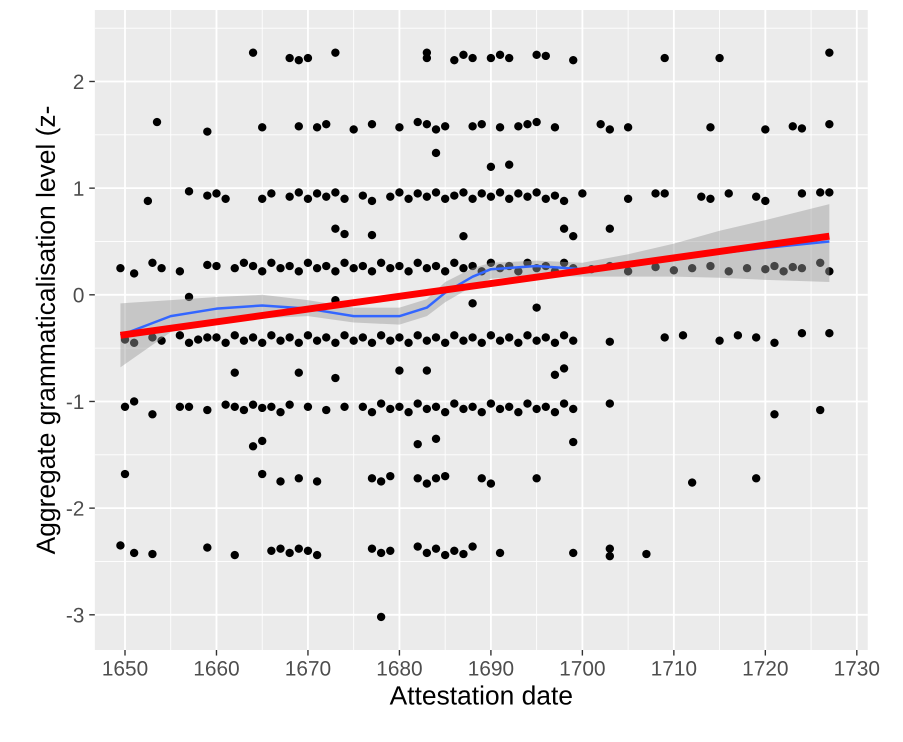 This screenshot has height=742, width=903. What do you see at coordinates (857, 668) in the screenshot?
I see `x-tick-label: 1730` at bounding box center [857, 668].